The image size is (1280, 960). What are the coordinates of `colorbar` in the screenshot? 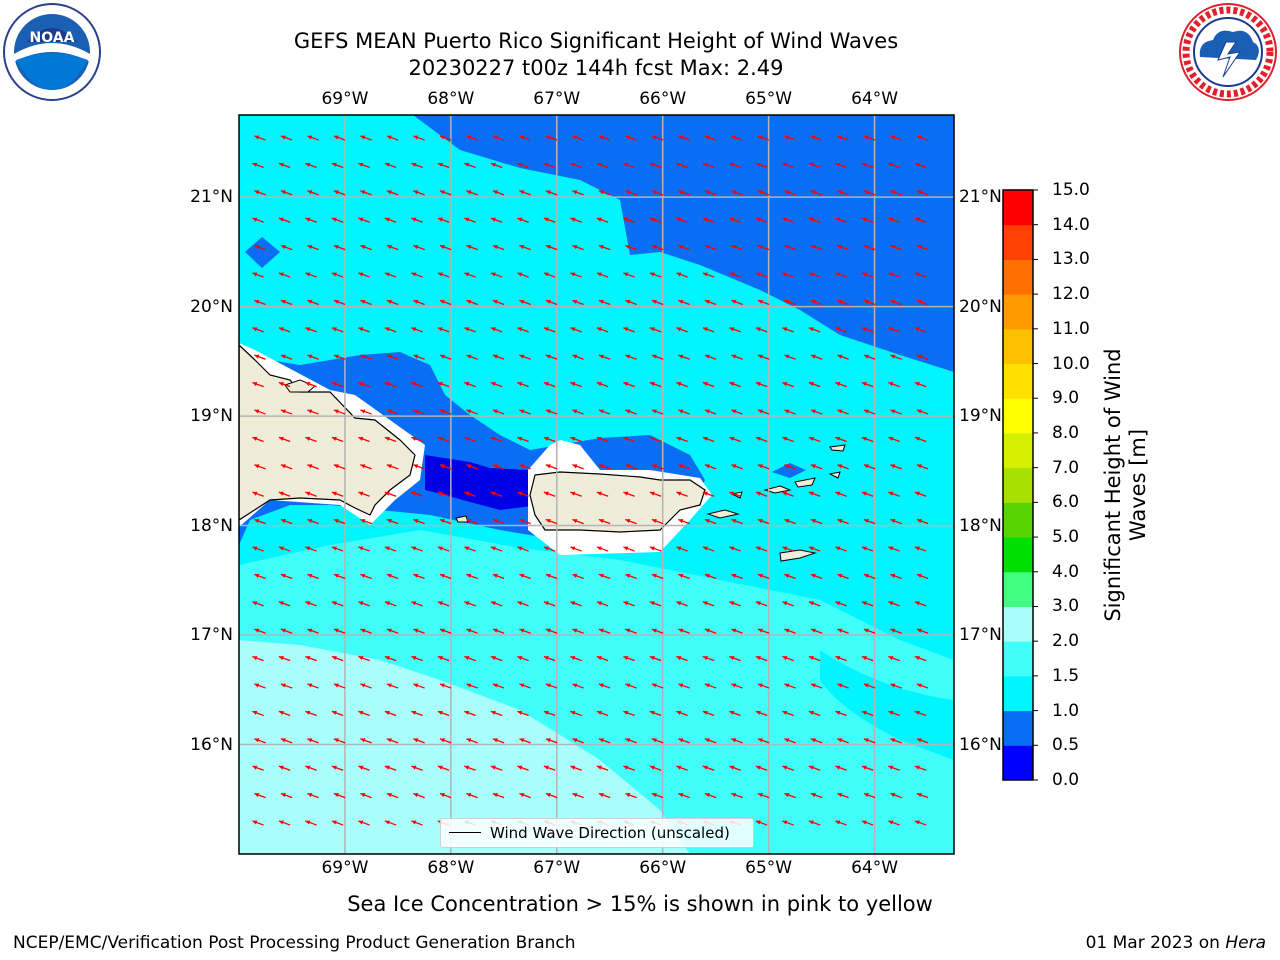 It's located at (1020, 485).